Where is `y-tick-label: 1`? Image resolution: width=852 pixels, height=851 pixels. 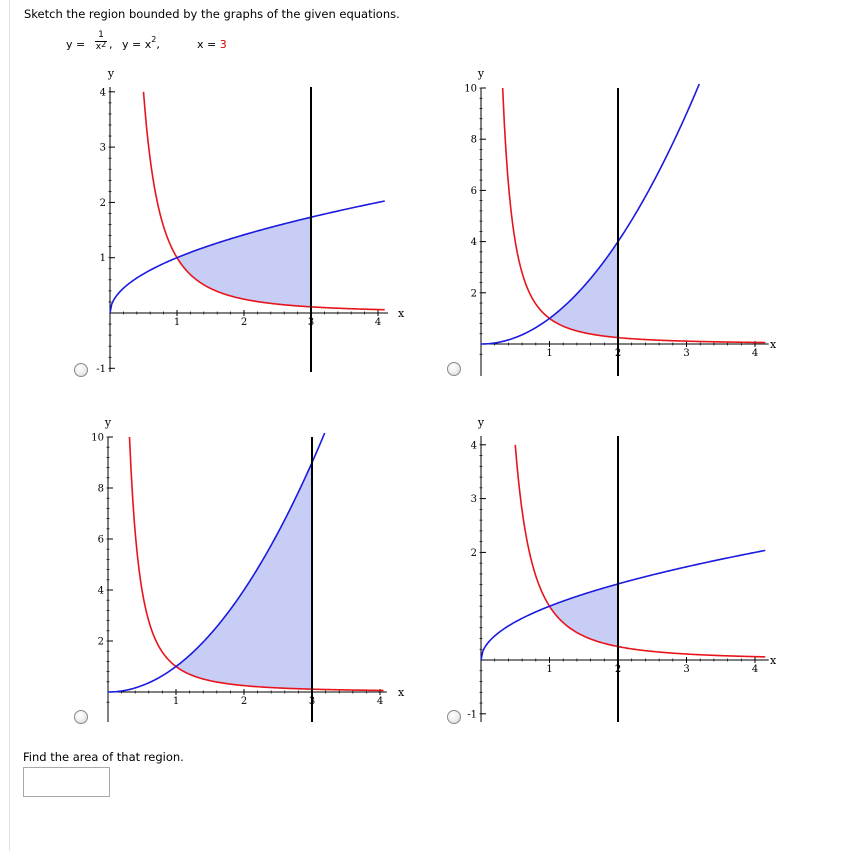
y-tick-label: 1 is located at coordinates (103, 258).